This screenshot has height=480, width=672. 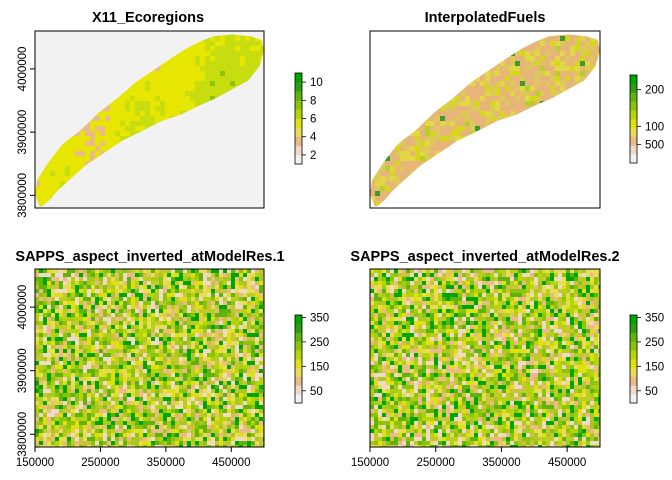 I want to click on legend-tick-label: 6, so click(x=313, y=120).